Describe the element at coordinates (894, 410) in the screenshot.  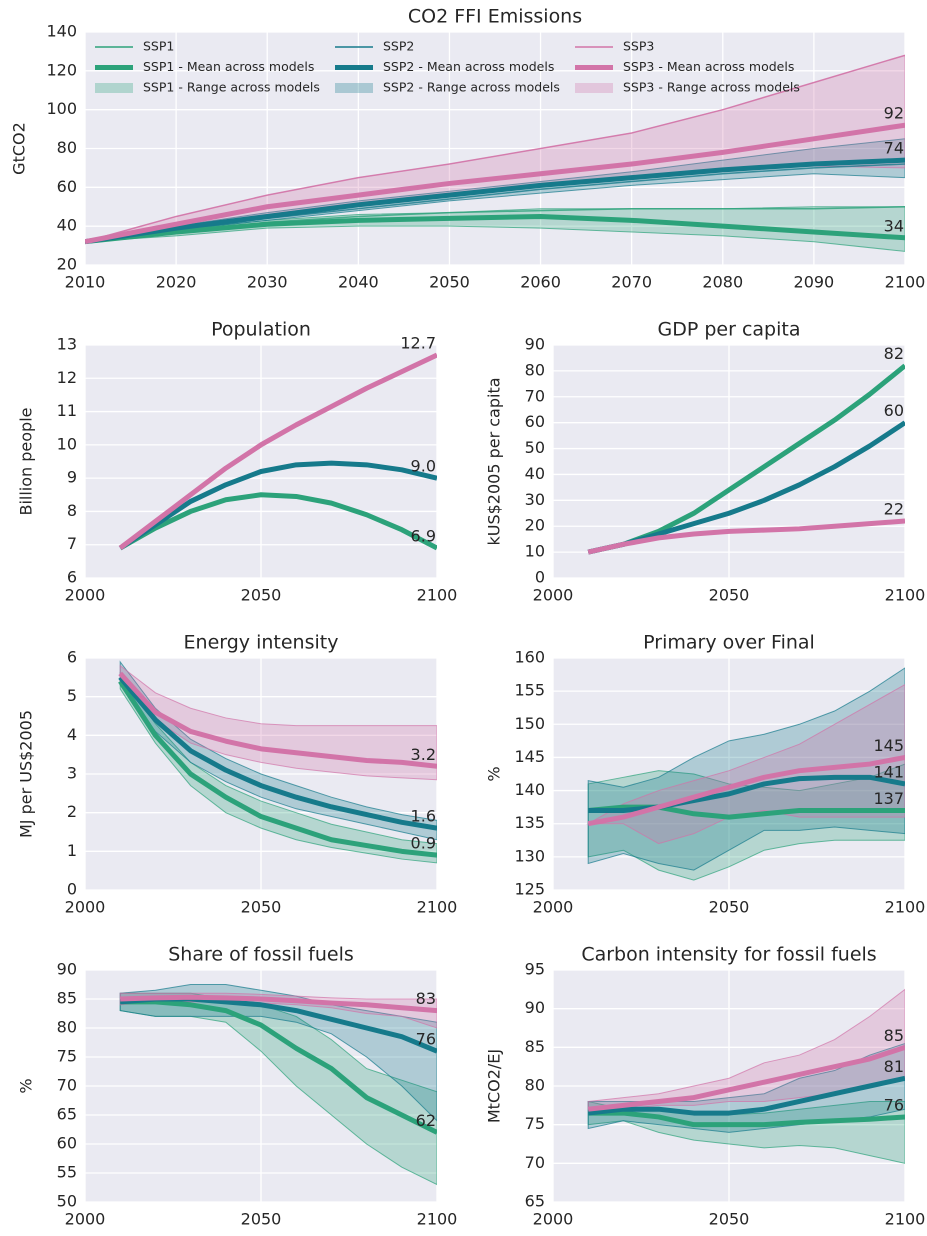
I see `end-label: 60` at that location.